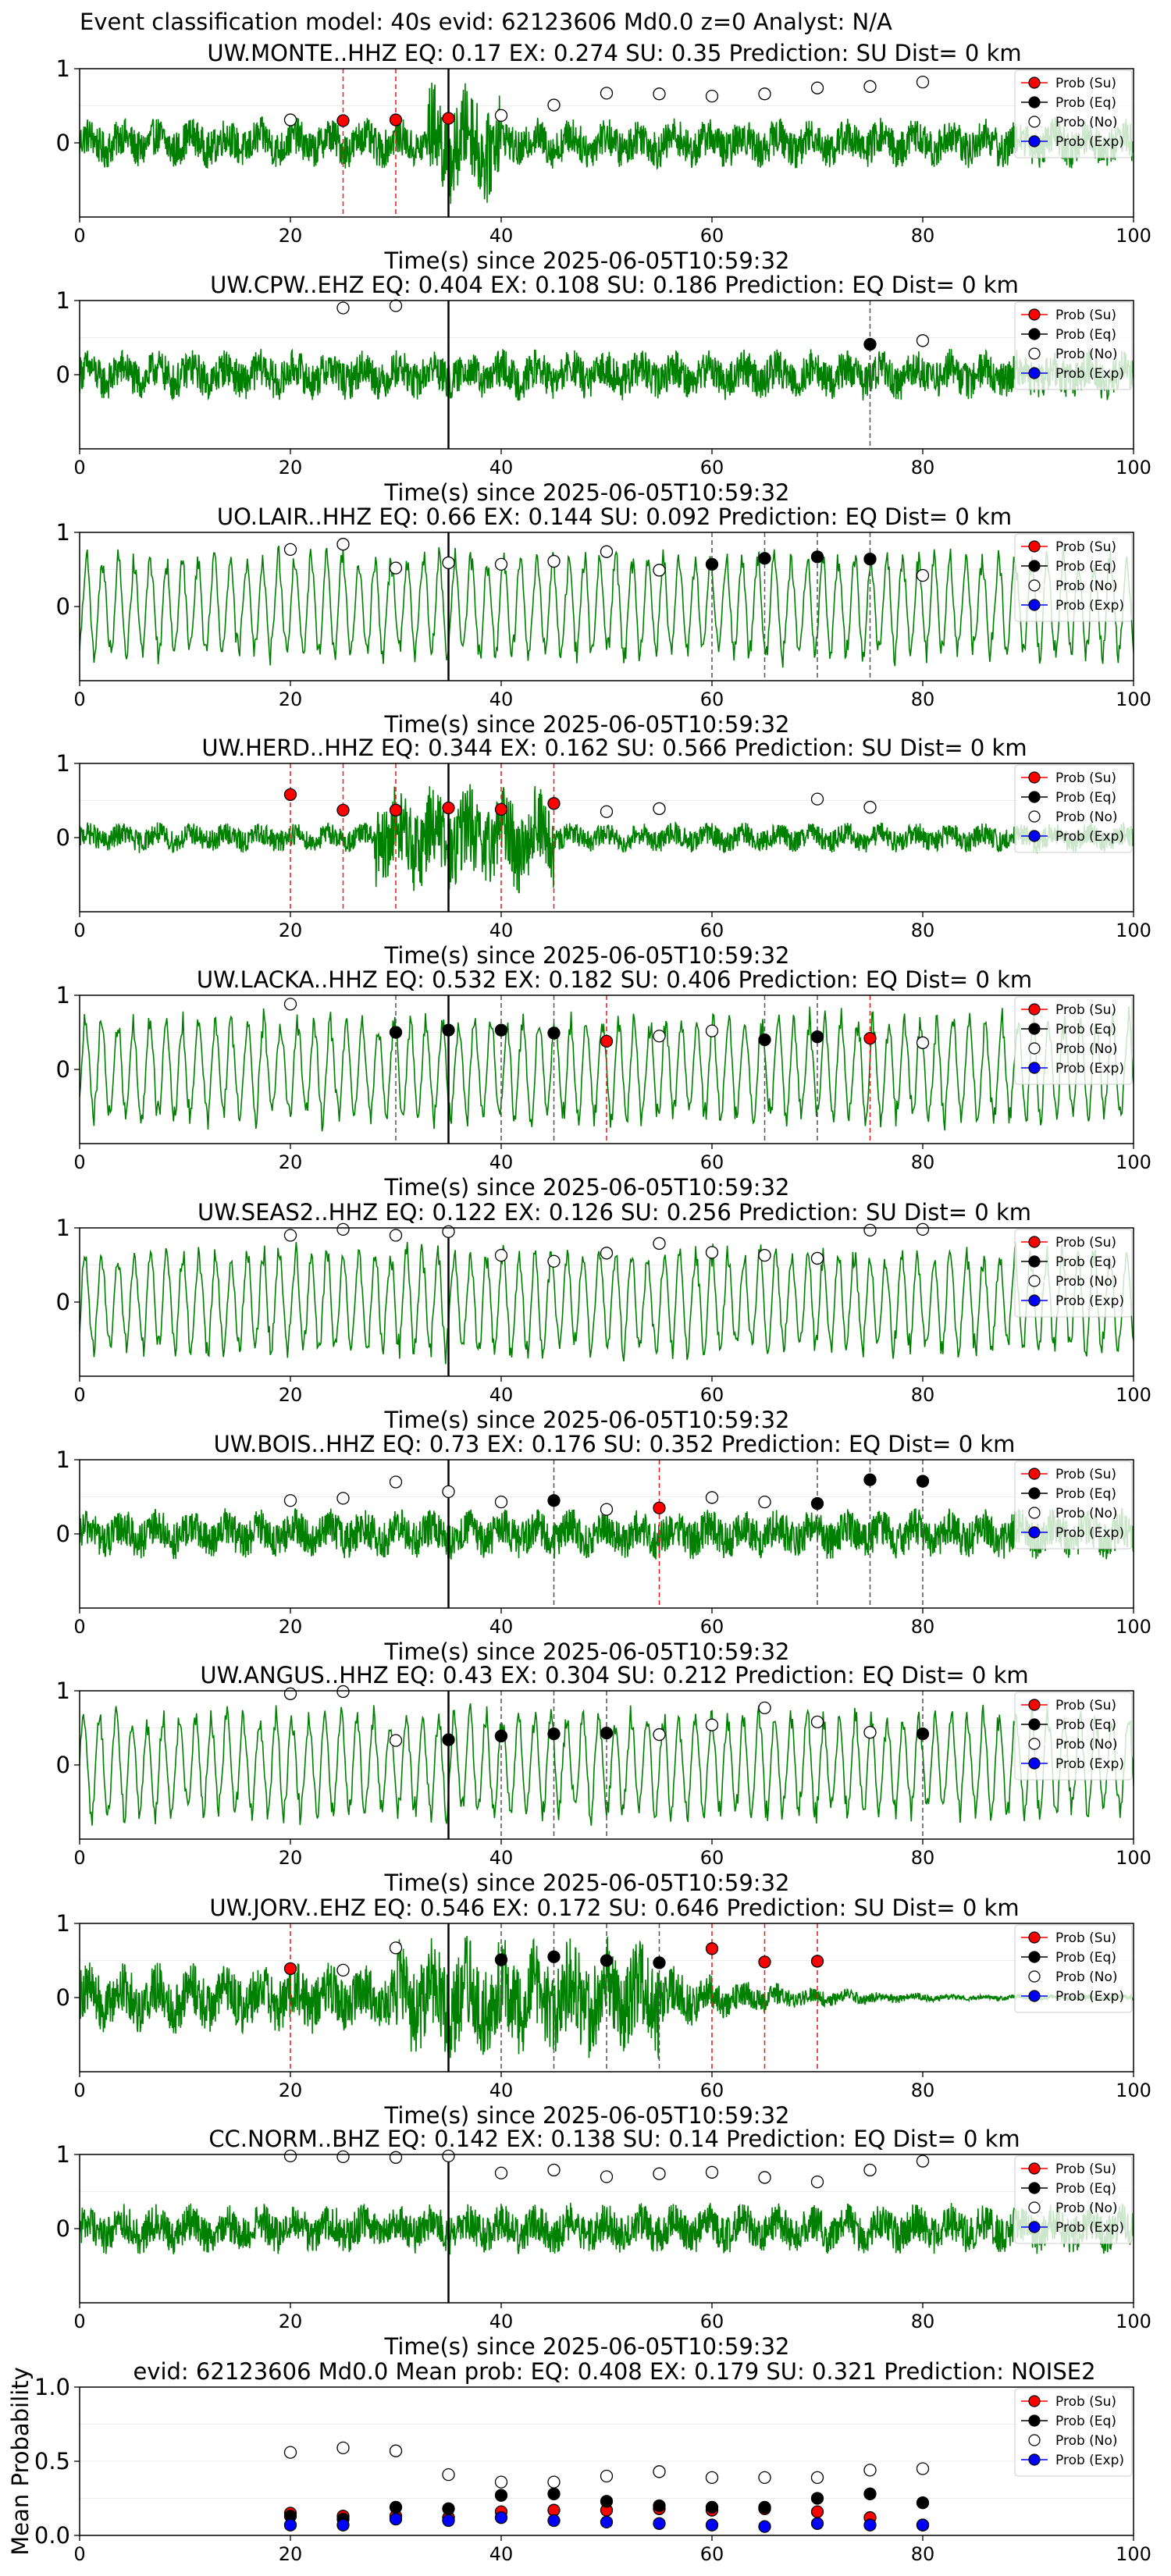 This screenshot has height=2576, width=1171. I want to click on x-tick-label: 100, so click(1133, 1395).